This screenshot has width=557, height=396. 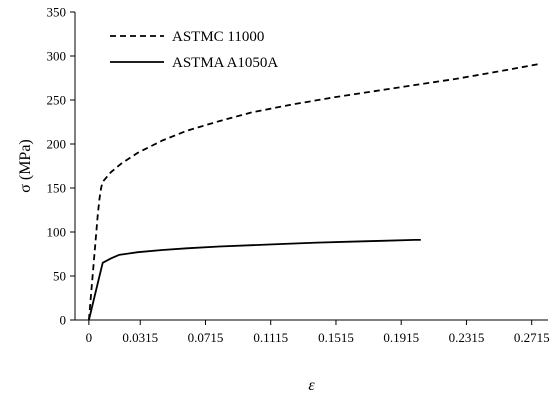 What do you see at coordinates (225, 63) in the screenshot?
I see `legend-label-2: ASTMA A1050A` at bounding box center [225, 63].